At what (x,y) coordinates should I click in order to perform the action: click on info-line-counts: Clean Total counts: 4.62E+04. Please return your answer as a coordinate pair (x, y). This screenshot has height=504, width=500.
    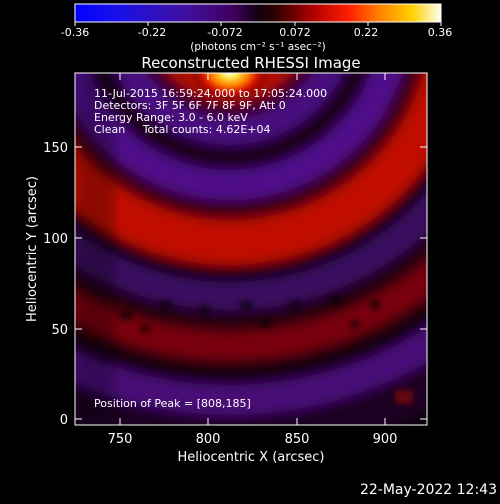
    Looking at the image, I should click on (182, 129).